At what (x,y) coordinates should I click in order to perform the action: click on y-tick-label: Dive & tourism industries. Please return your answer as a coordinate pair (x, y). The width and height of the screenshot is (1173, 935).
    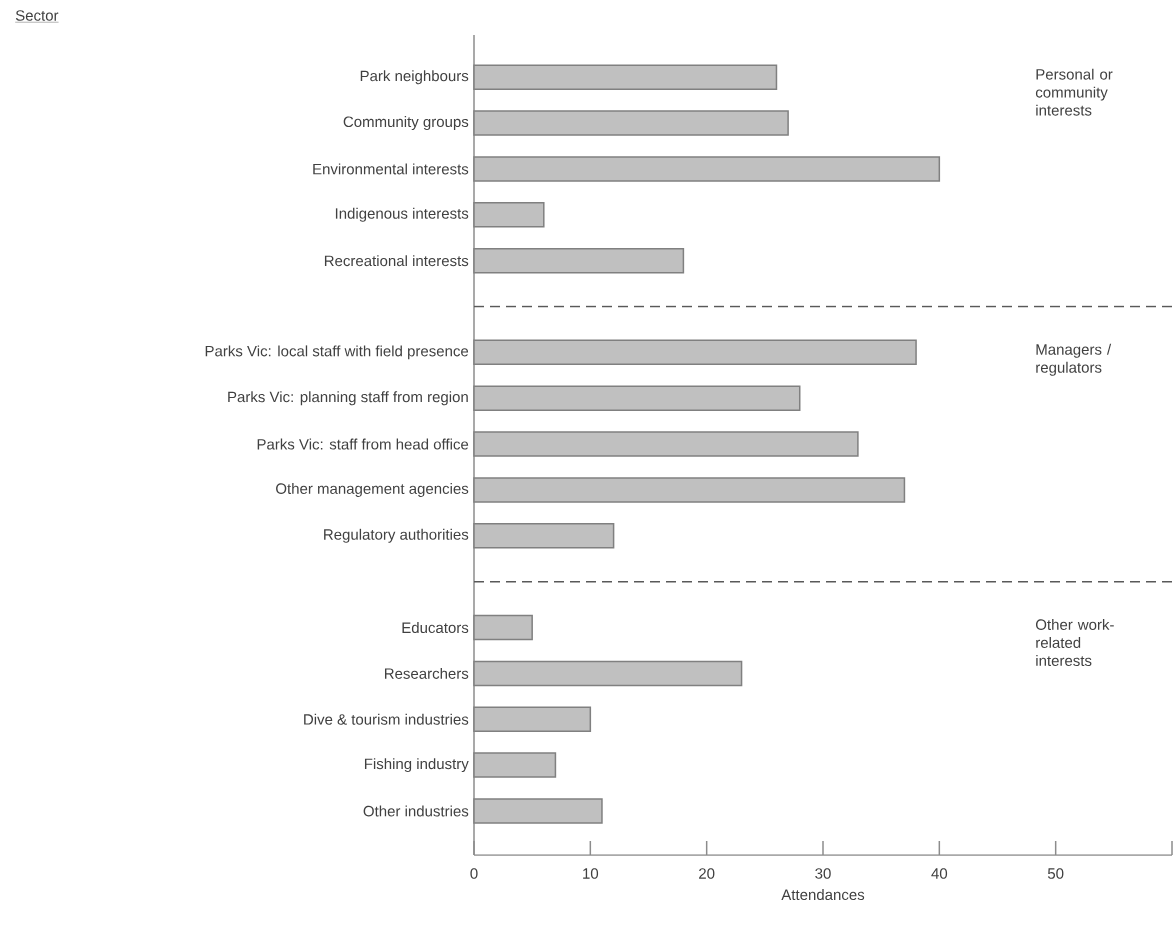
    Looking at the image, I should click on (386, 719).